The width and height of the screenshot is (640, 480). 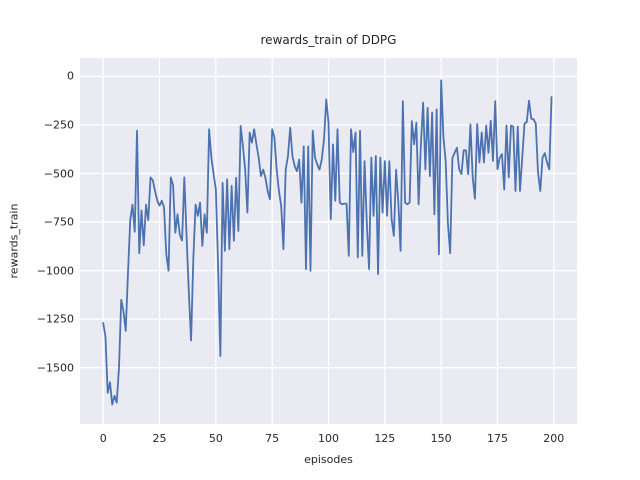 What do you see at coordinates (55, 271) in the screenshot?
I see `y-tick-label: −1000` at bounding box center [55, 271].